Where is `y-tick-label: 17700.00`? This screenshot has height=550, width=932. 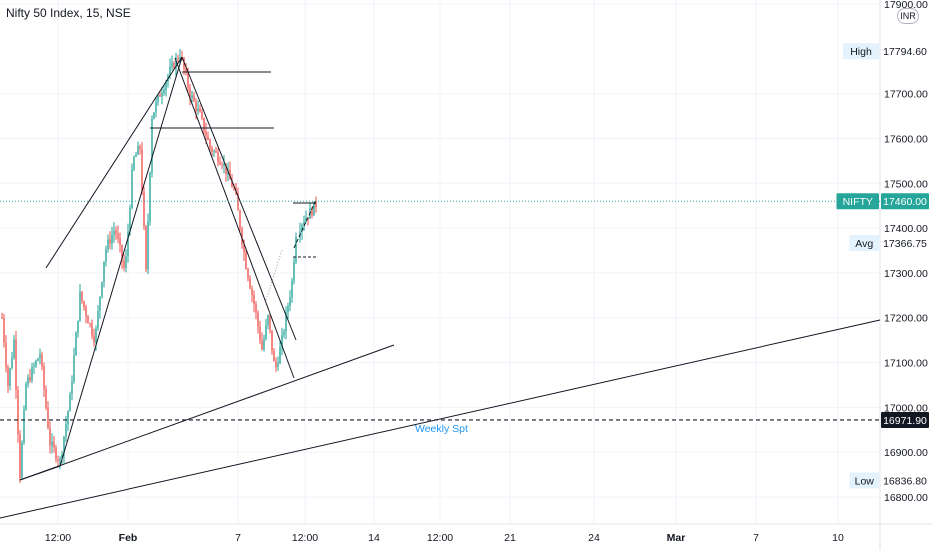
y-tick-label: 17700.00 is located at coordinates (906, 95).